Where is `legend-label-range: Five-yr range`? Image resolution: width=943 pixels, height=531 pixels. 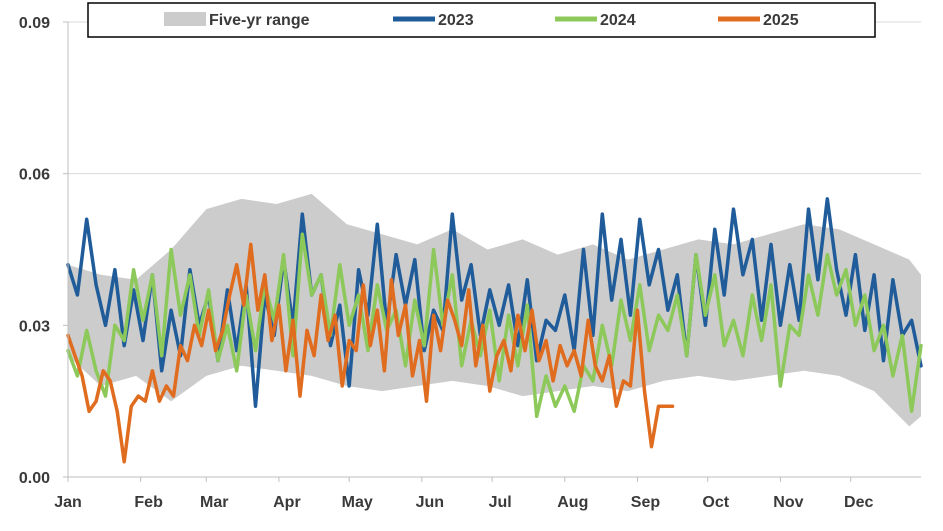
legend-label-range: Five-yr range is located at coordinates (259, 20).